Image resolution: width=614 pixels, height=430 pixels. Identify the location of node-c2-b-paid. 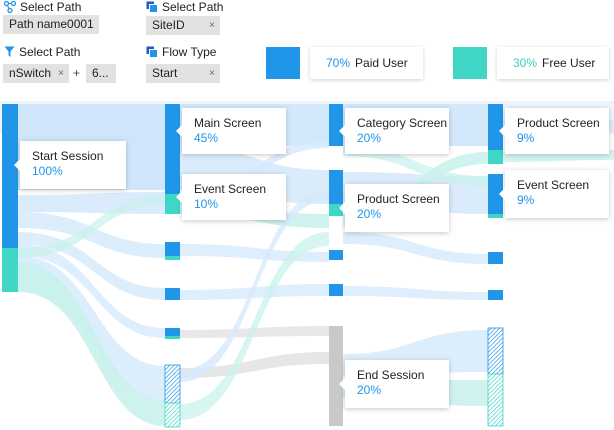
(172, 294).